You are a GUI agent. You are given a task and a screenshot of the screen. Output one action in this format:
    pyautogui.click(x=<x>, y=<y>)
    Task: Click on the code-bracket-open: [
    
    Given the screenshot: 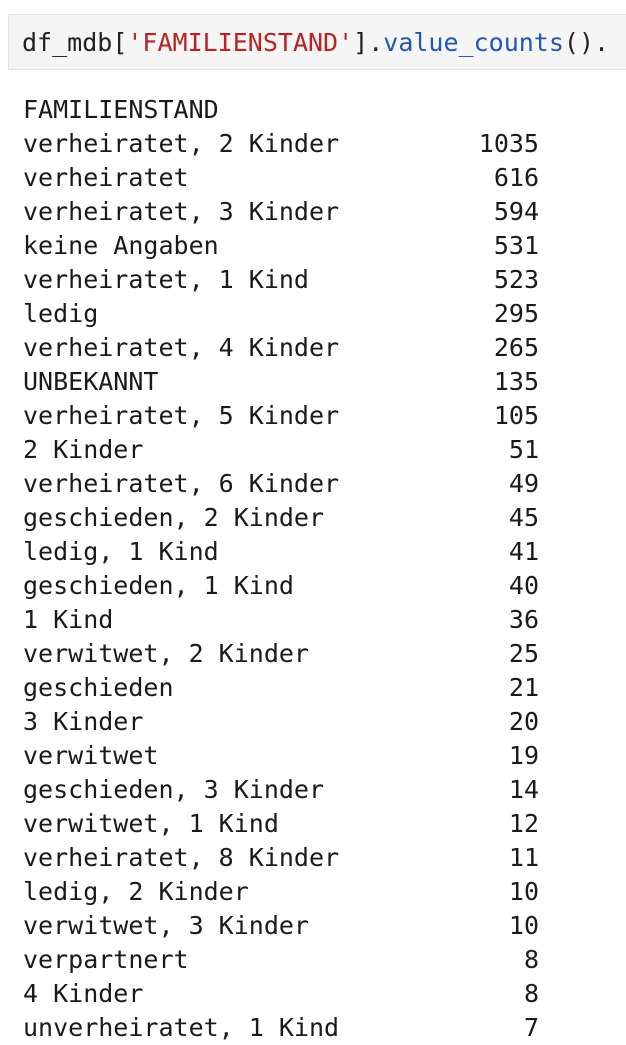 What is the action you would take?
    pyautogui.click(x=120, y=42)
    